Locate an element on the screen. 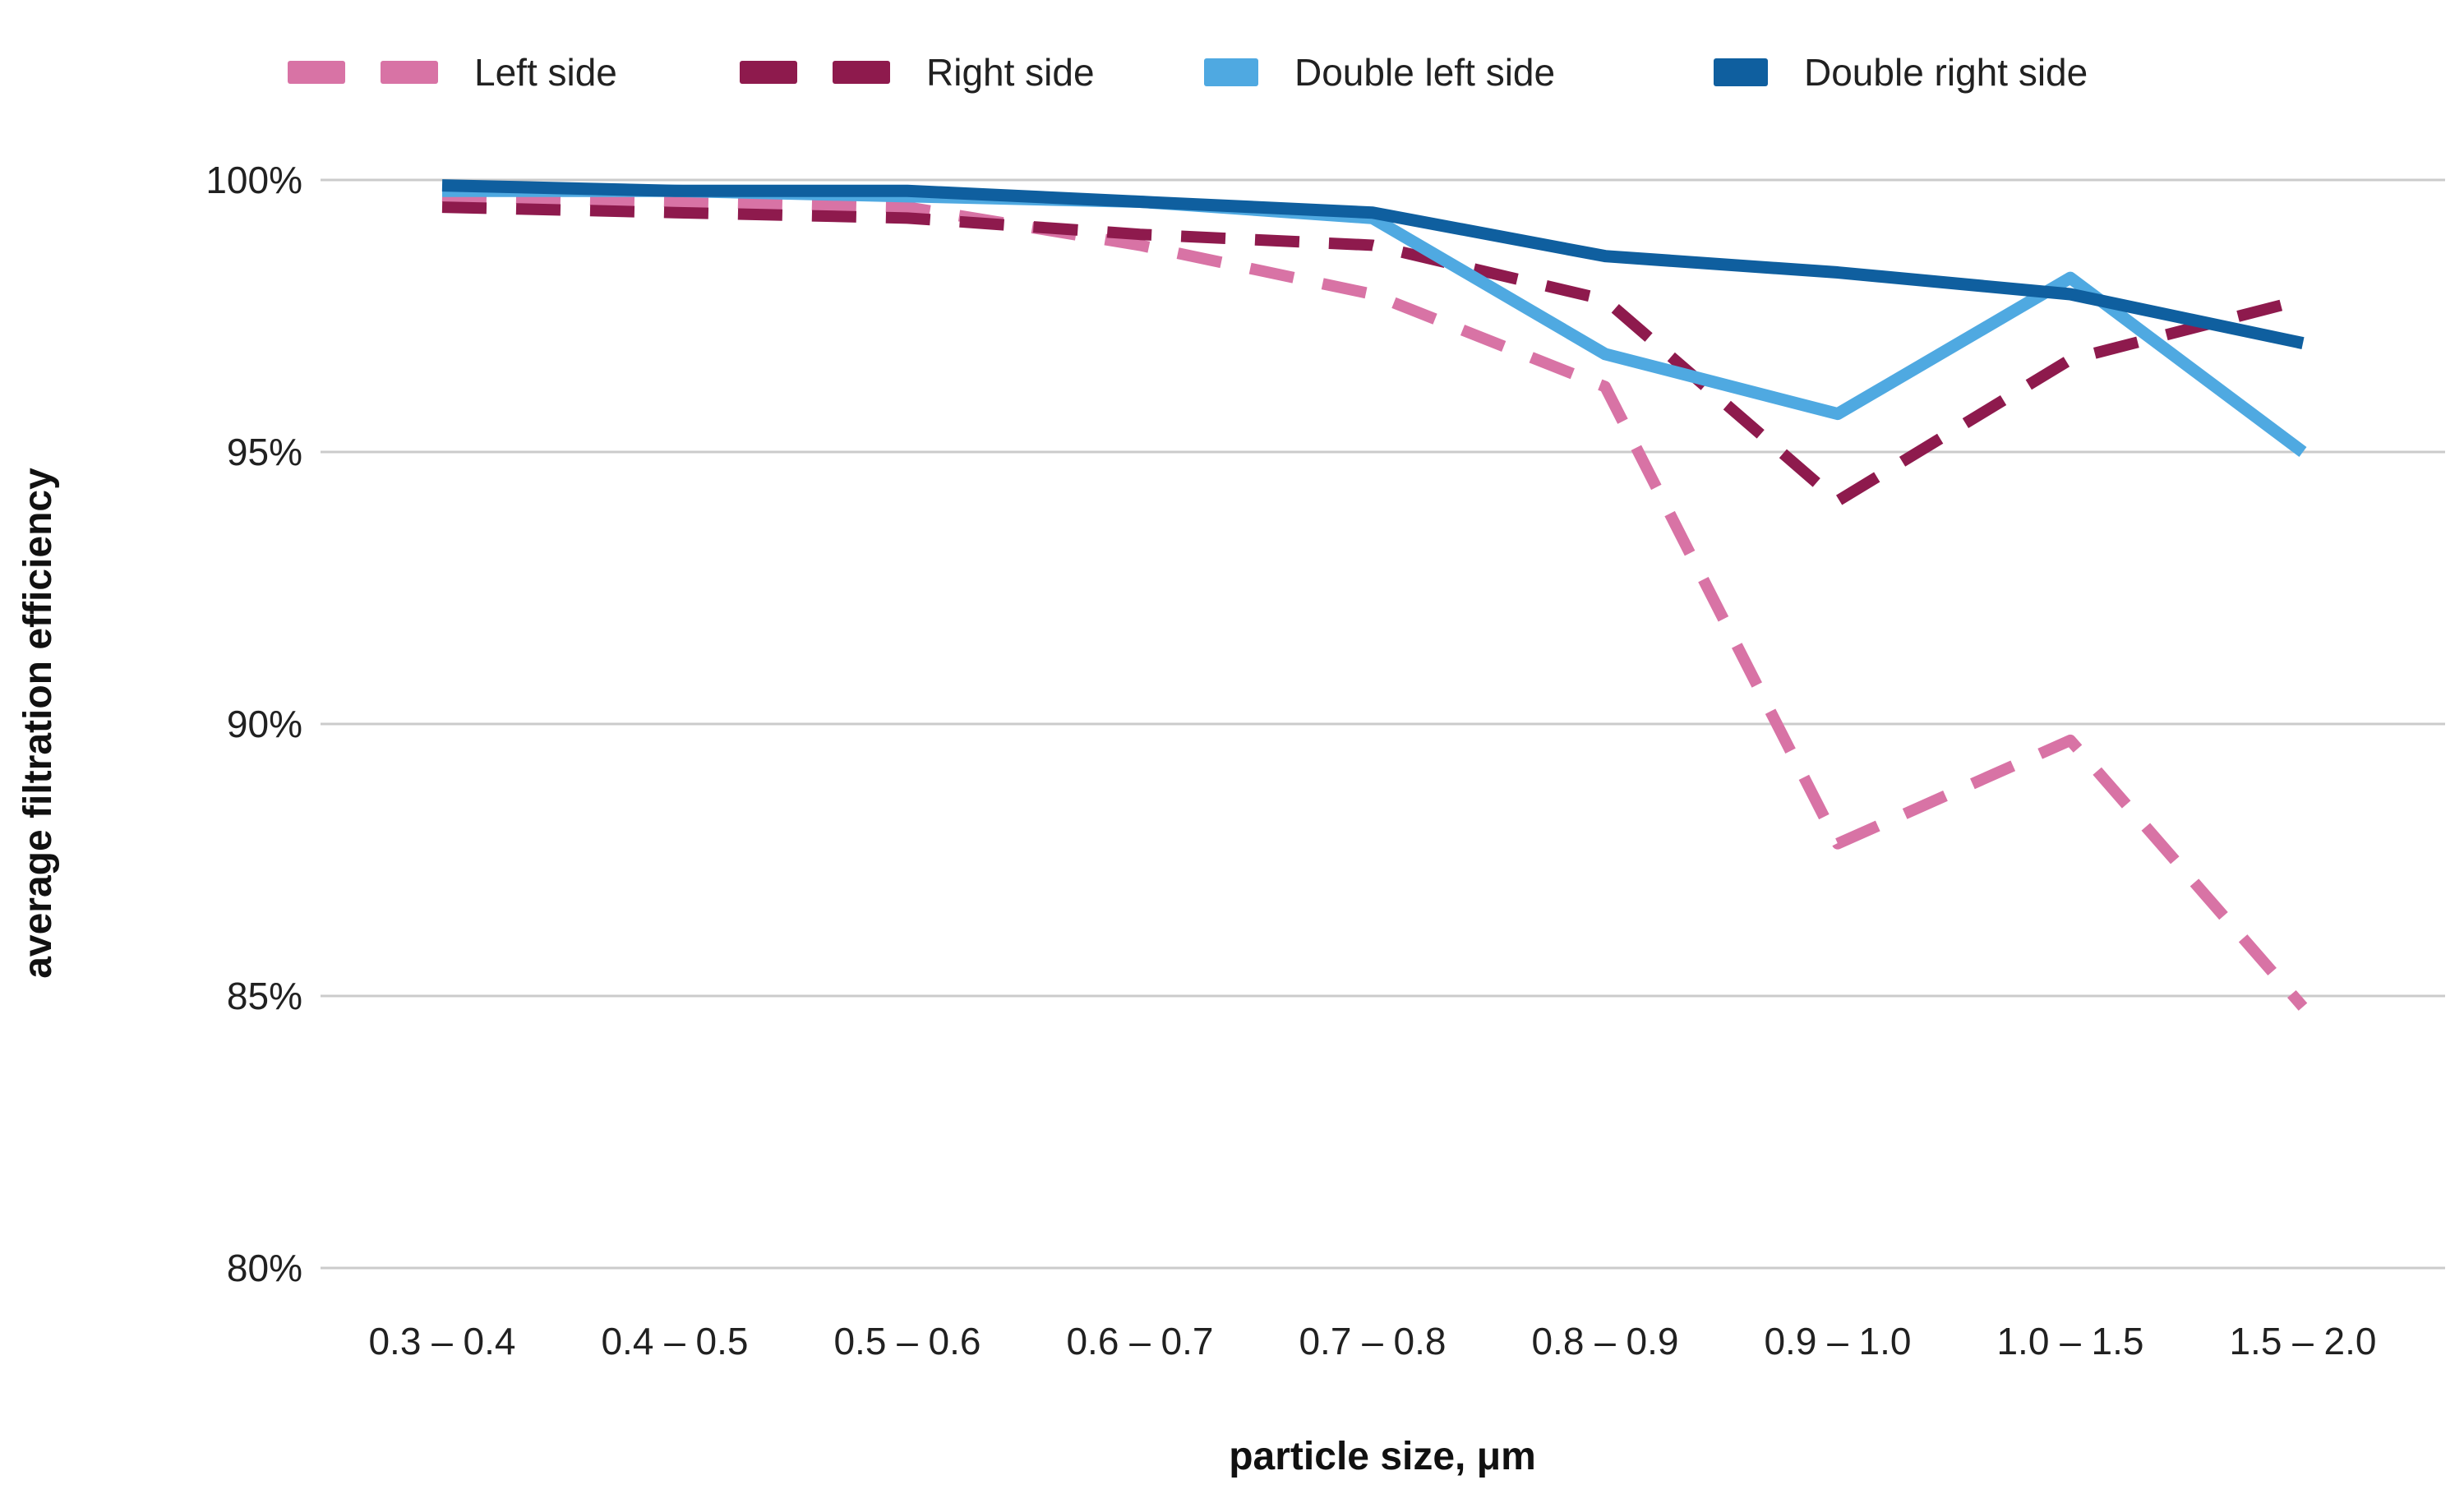  x-tick-label: 0.6 – 0.7 is located at coordinates (1139, 1341).